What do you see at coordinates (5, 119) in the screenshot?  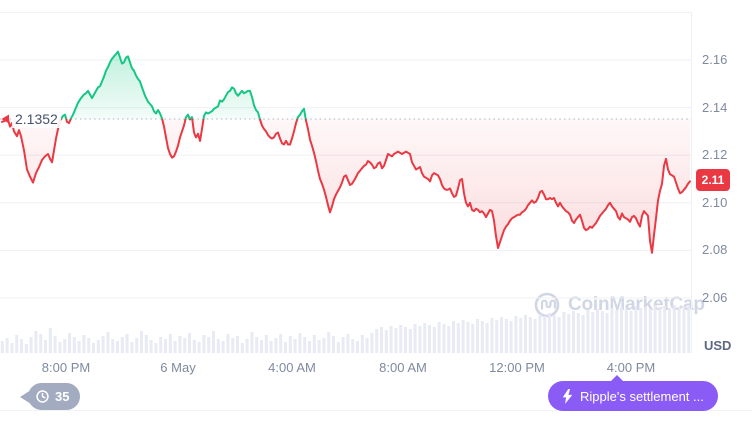 I see `baseline-left-marker` at bounding box center [5, 119].